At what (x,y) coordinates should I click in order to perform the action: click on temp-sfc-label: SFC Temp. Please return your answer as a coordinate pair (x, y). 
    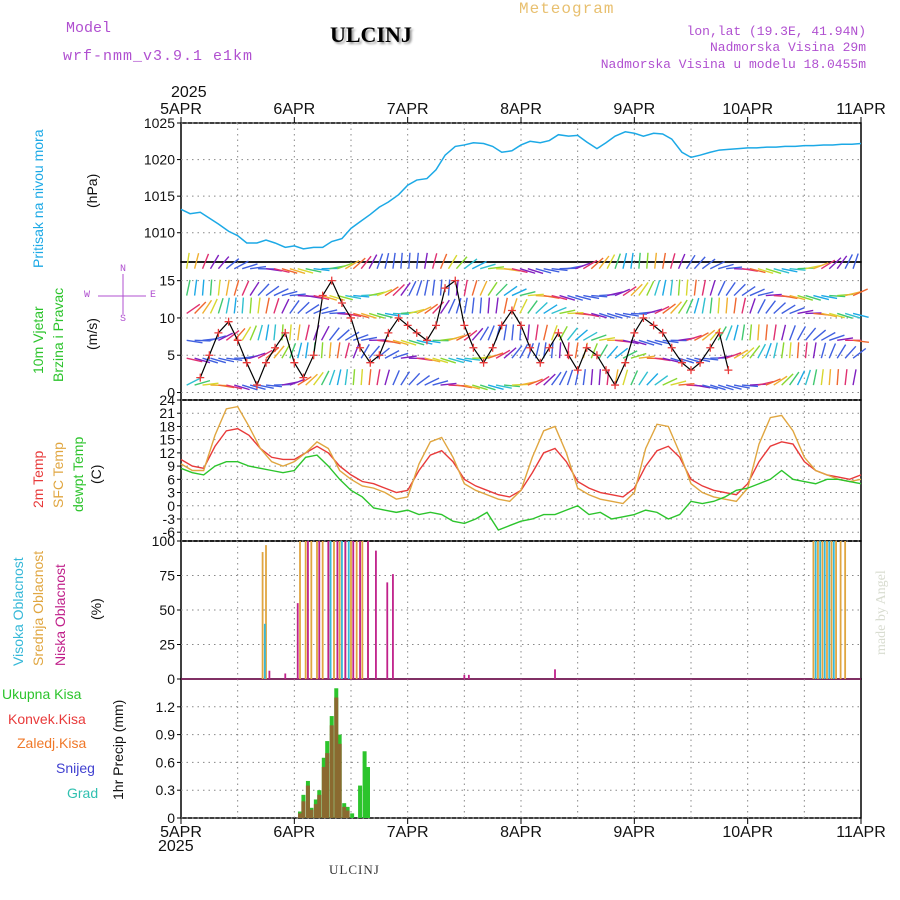
    Looking at the image, I should click on (58, 475).